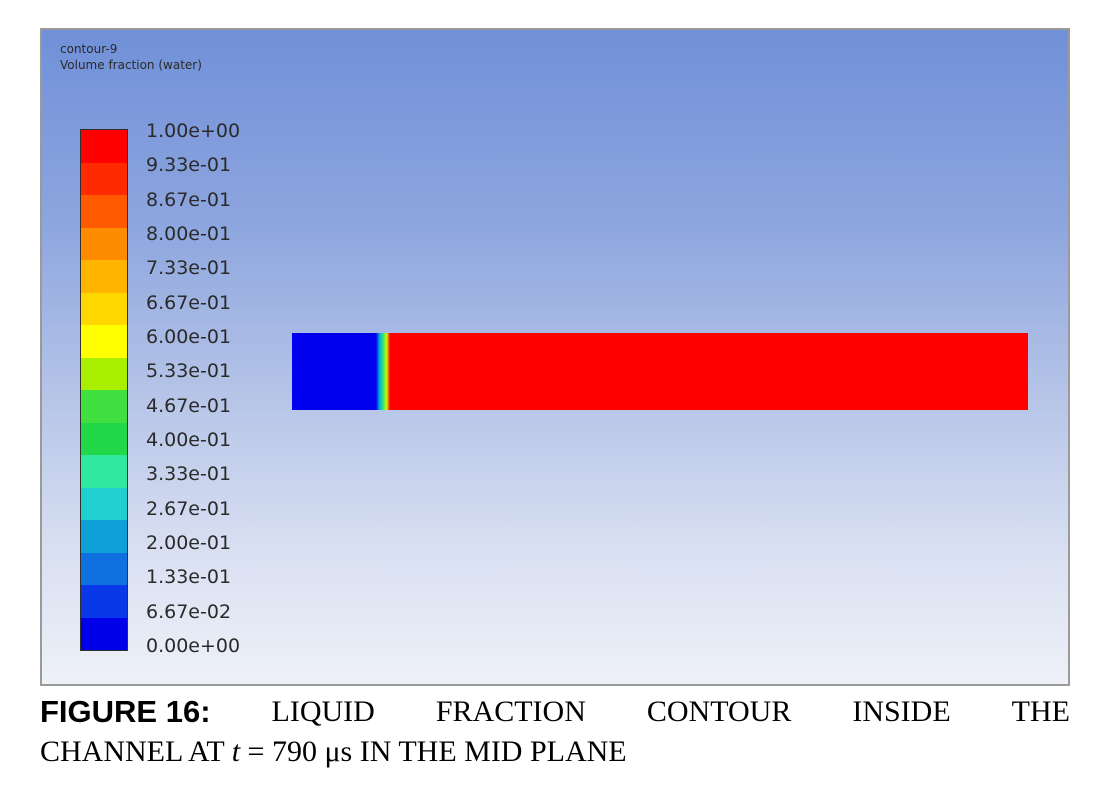 This screenshot has width=1098, height=792. Describe the element at coordinates (193, 131) in the screenshot. I see `legend-tick-label: 1.00e+00` at that location.